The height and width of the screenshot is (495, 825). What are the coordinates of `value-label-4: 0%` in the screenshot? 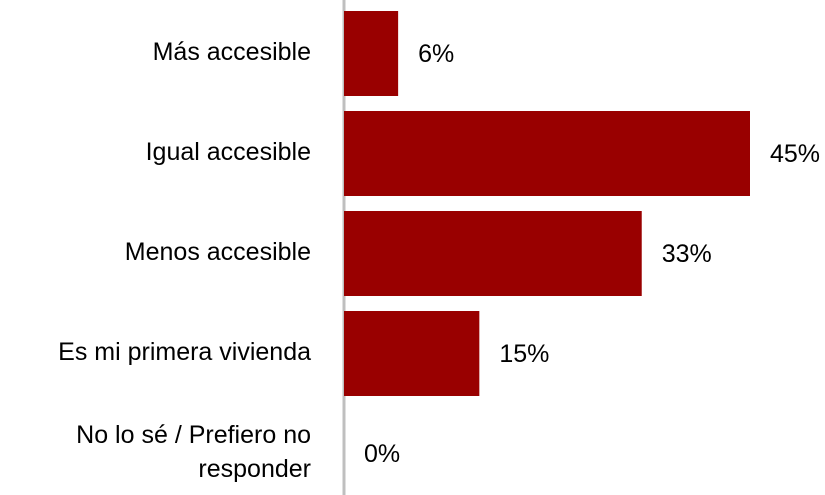 It's located at (382, 454).